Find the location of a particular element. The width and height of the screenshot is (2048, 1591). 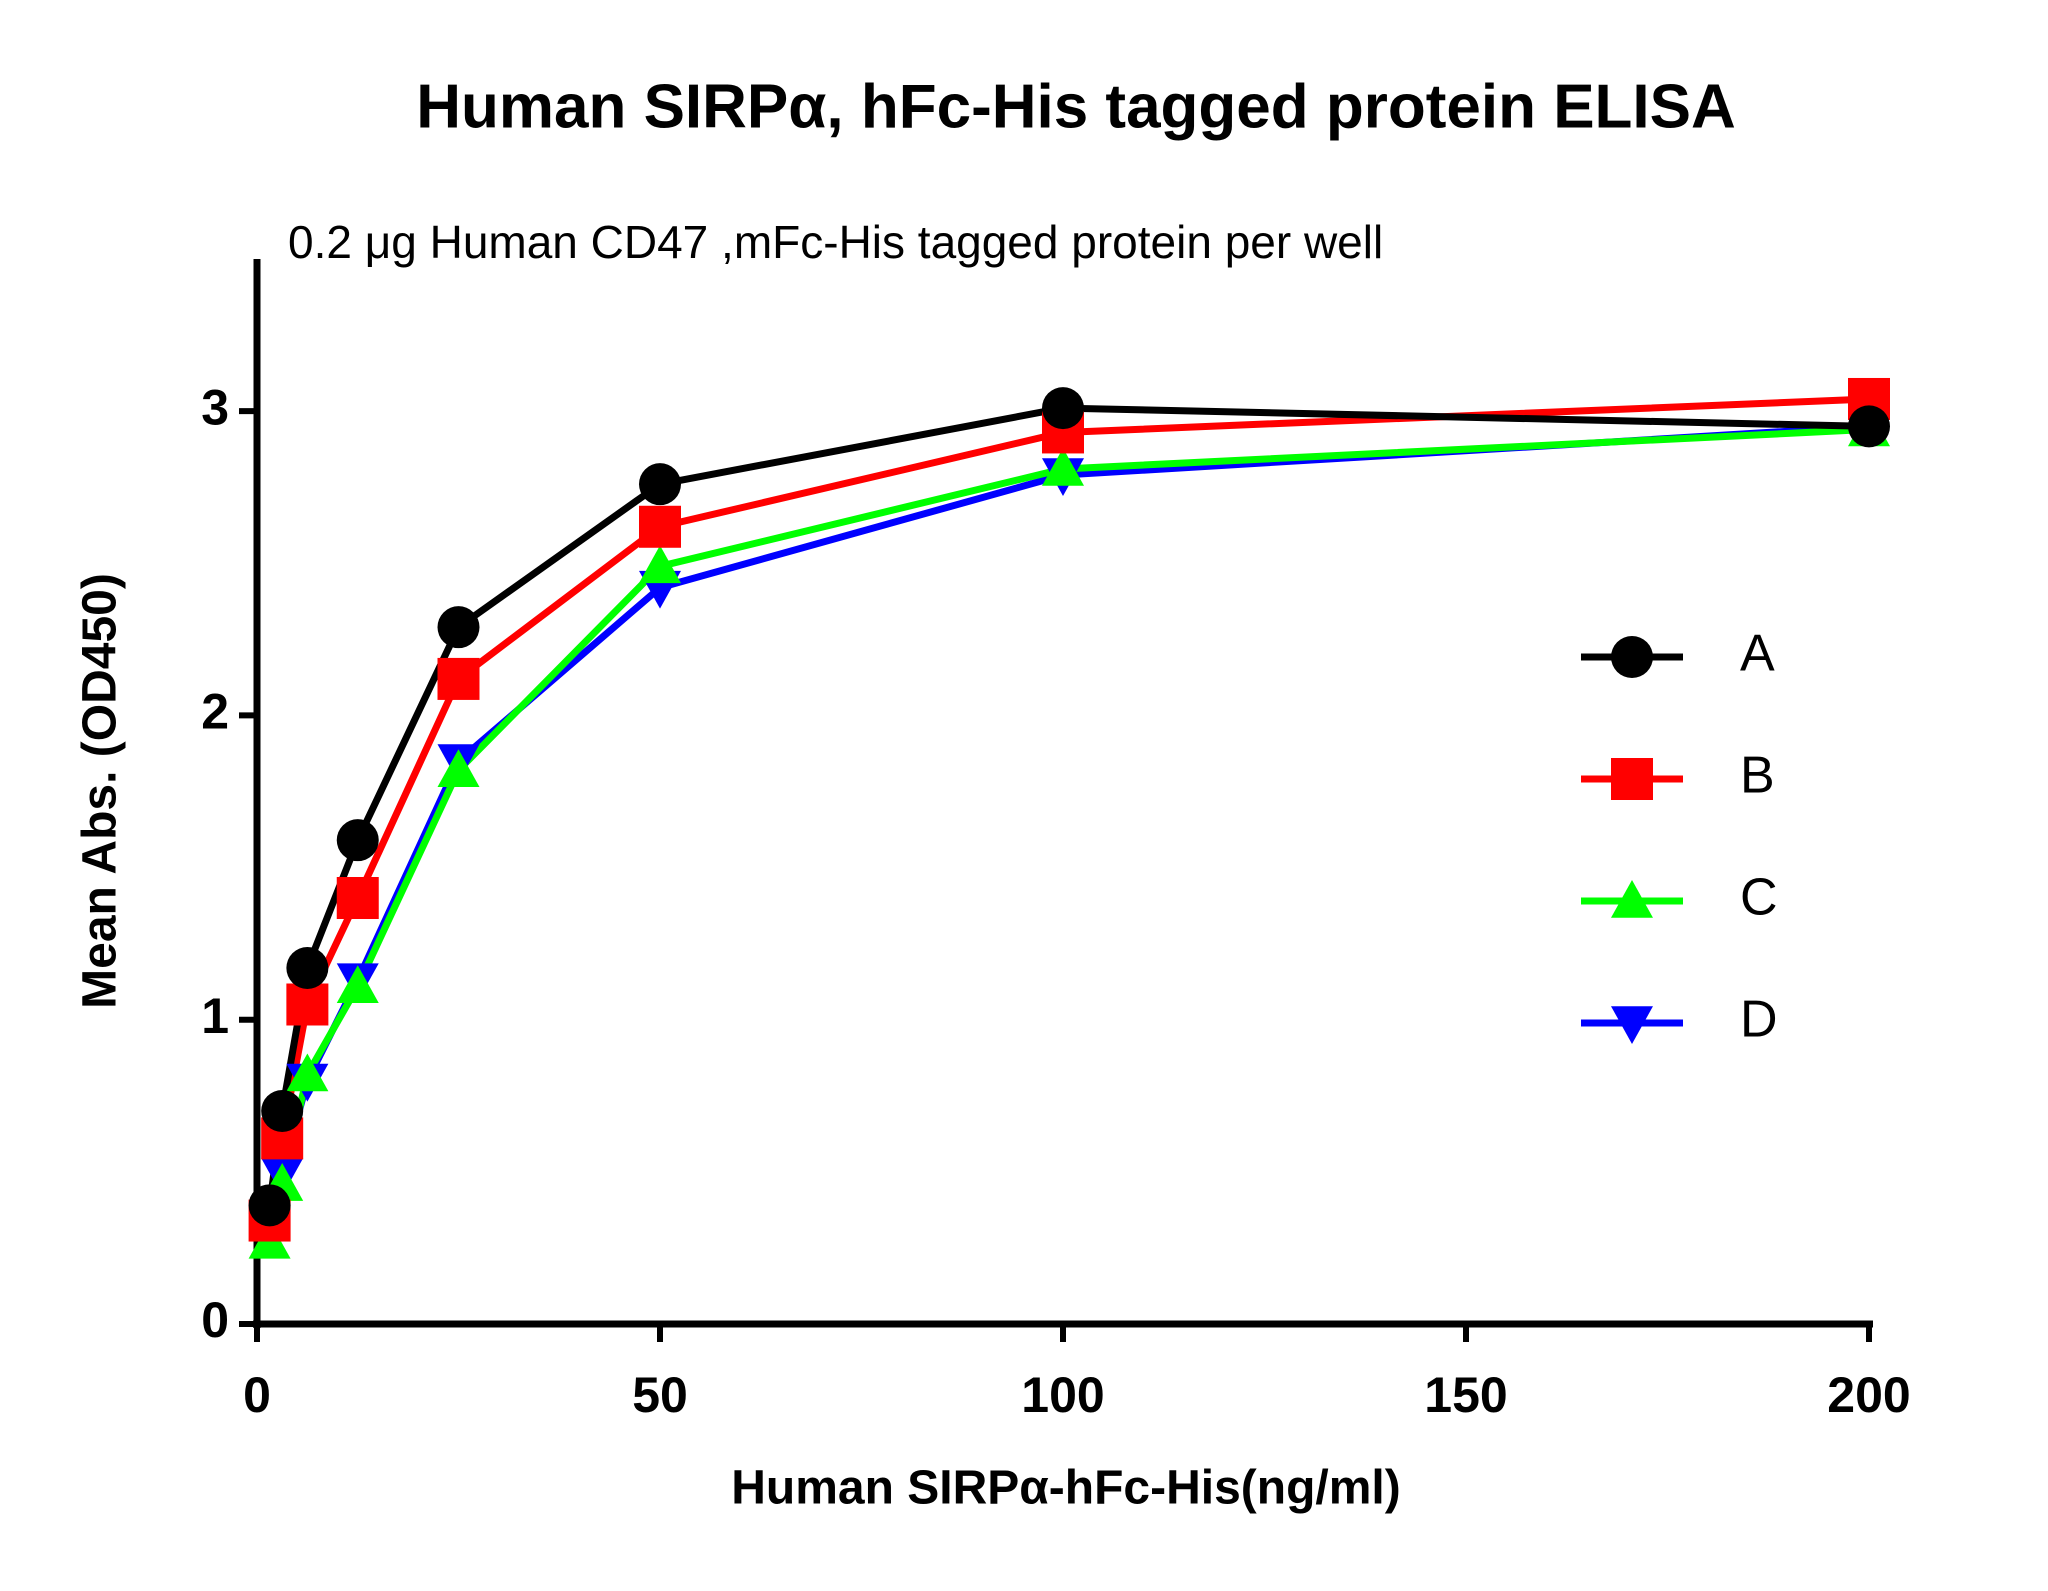

legend-label: A is located at coordinates (1757, 654).